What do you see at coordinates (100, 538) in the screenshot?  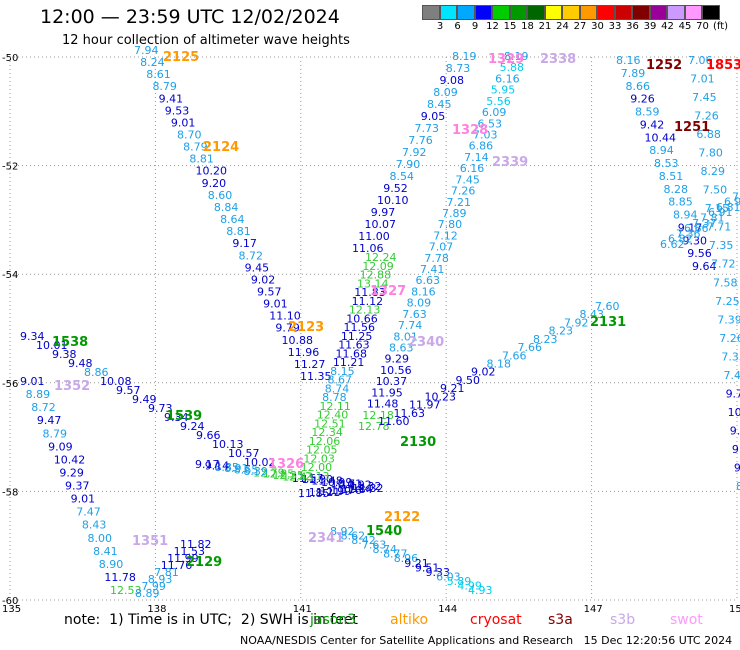 I see `wave-height-value: 8.00` at bounding box center [100, 538].